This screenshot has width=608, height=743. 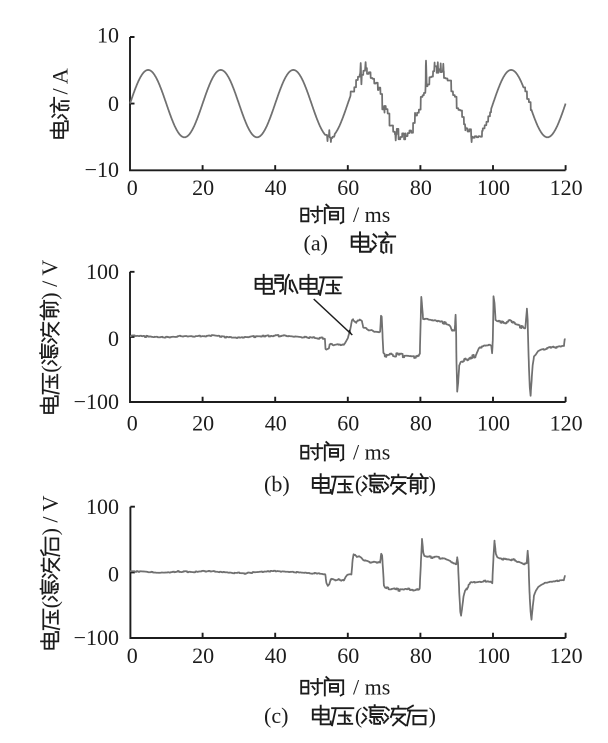 What do you see at coordinates (108, 35) in the screenshot?
I see `svg-text: 10` at bounding box center [108, 35].